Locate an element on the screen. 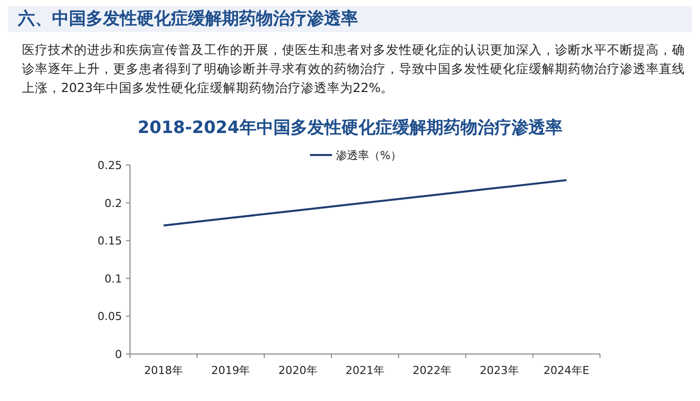 The image size is (700, 401). y-tick-label: 0.25 is located at coordinates (110, 165).